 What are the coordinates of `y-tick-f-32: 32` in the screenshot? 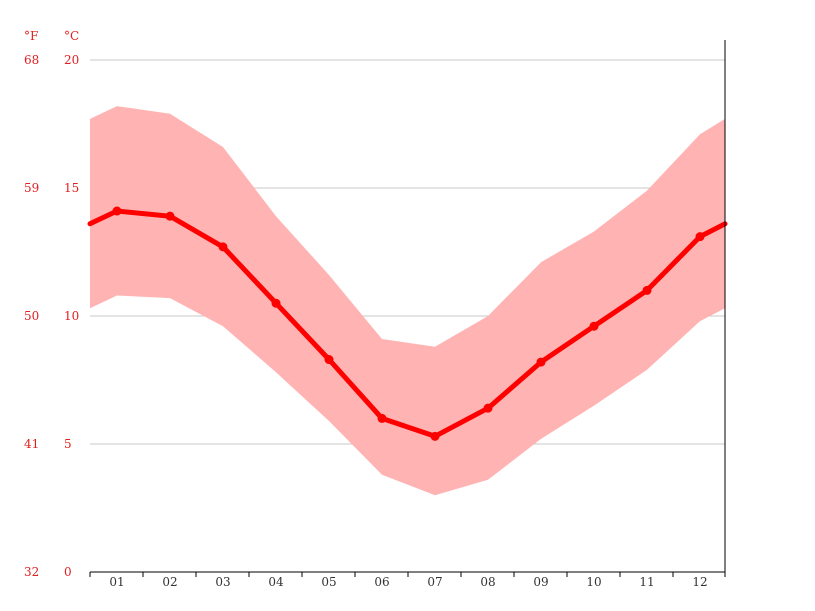 It's located at (31, 572).